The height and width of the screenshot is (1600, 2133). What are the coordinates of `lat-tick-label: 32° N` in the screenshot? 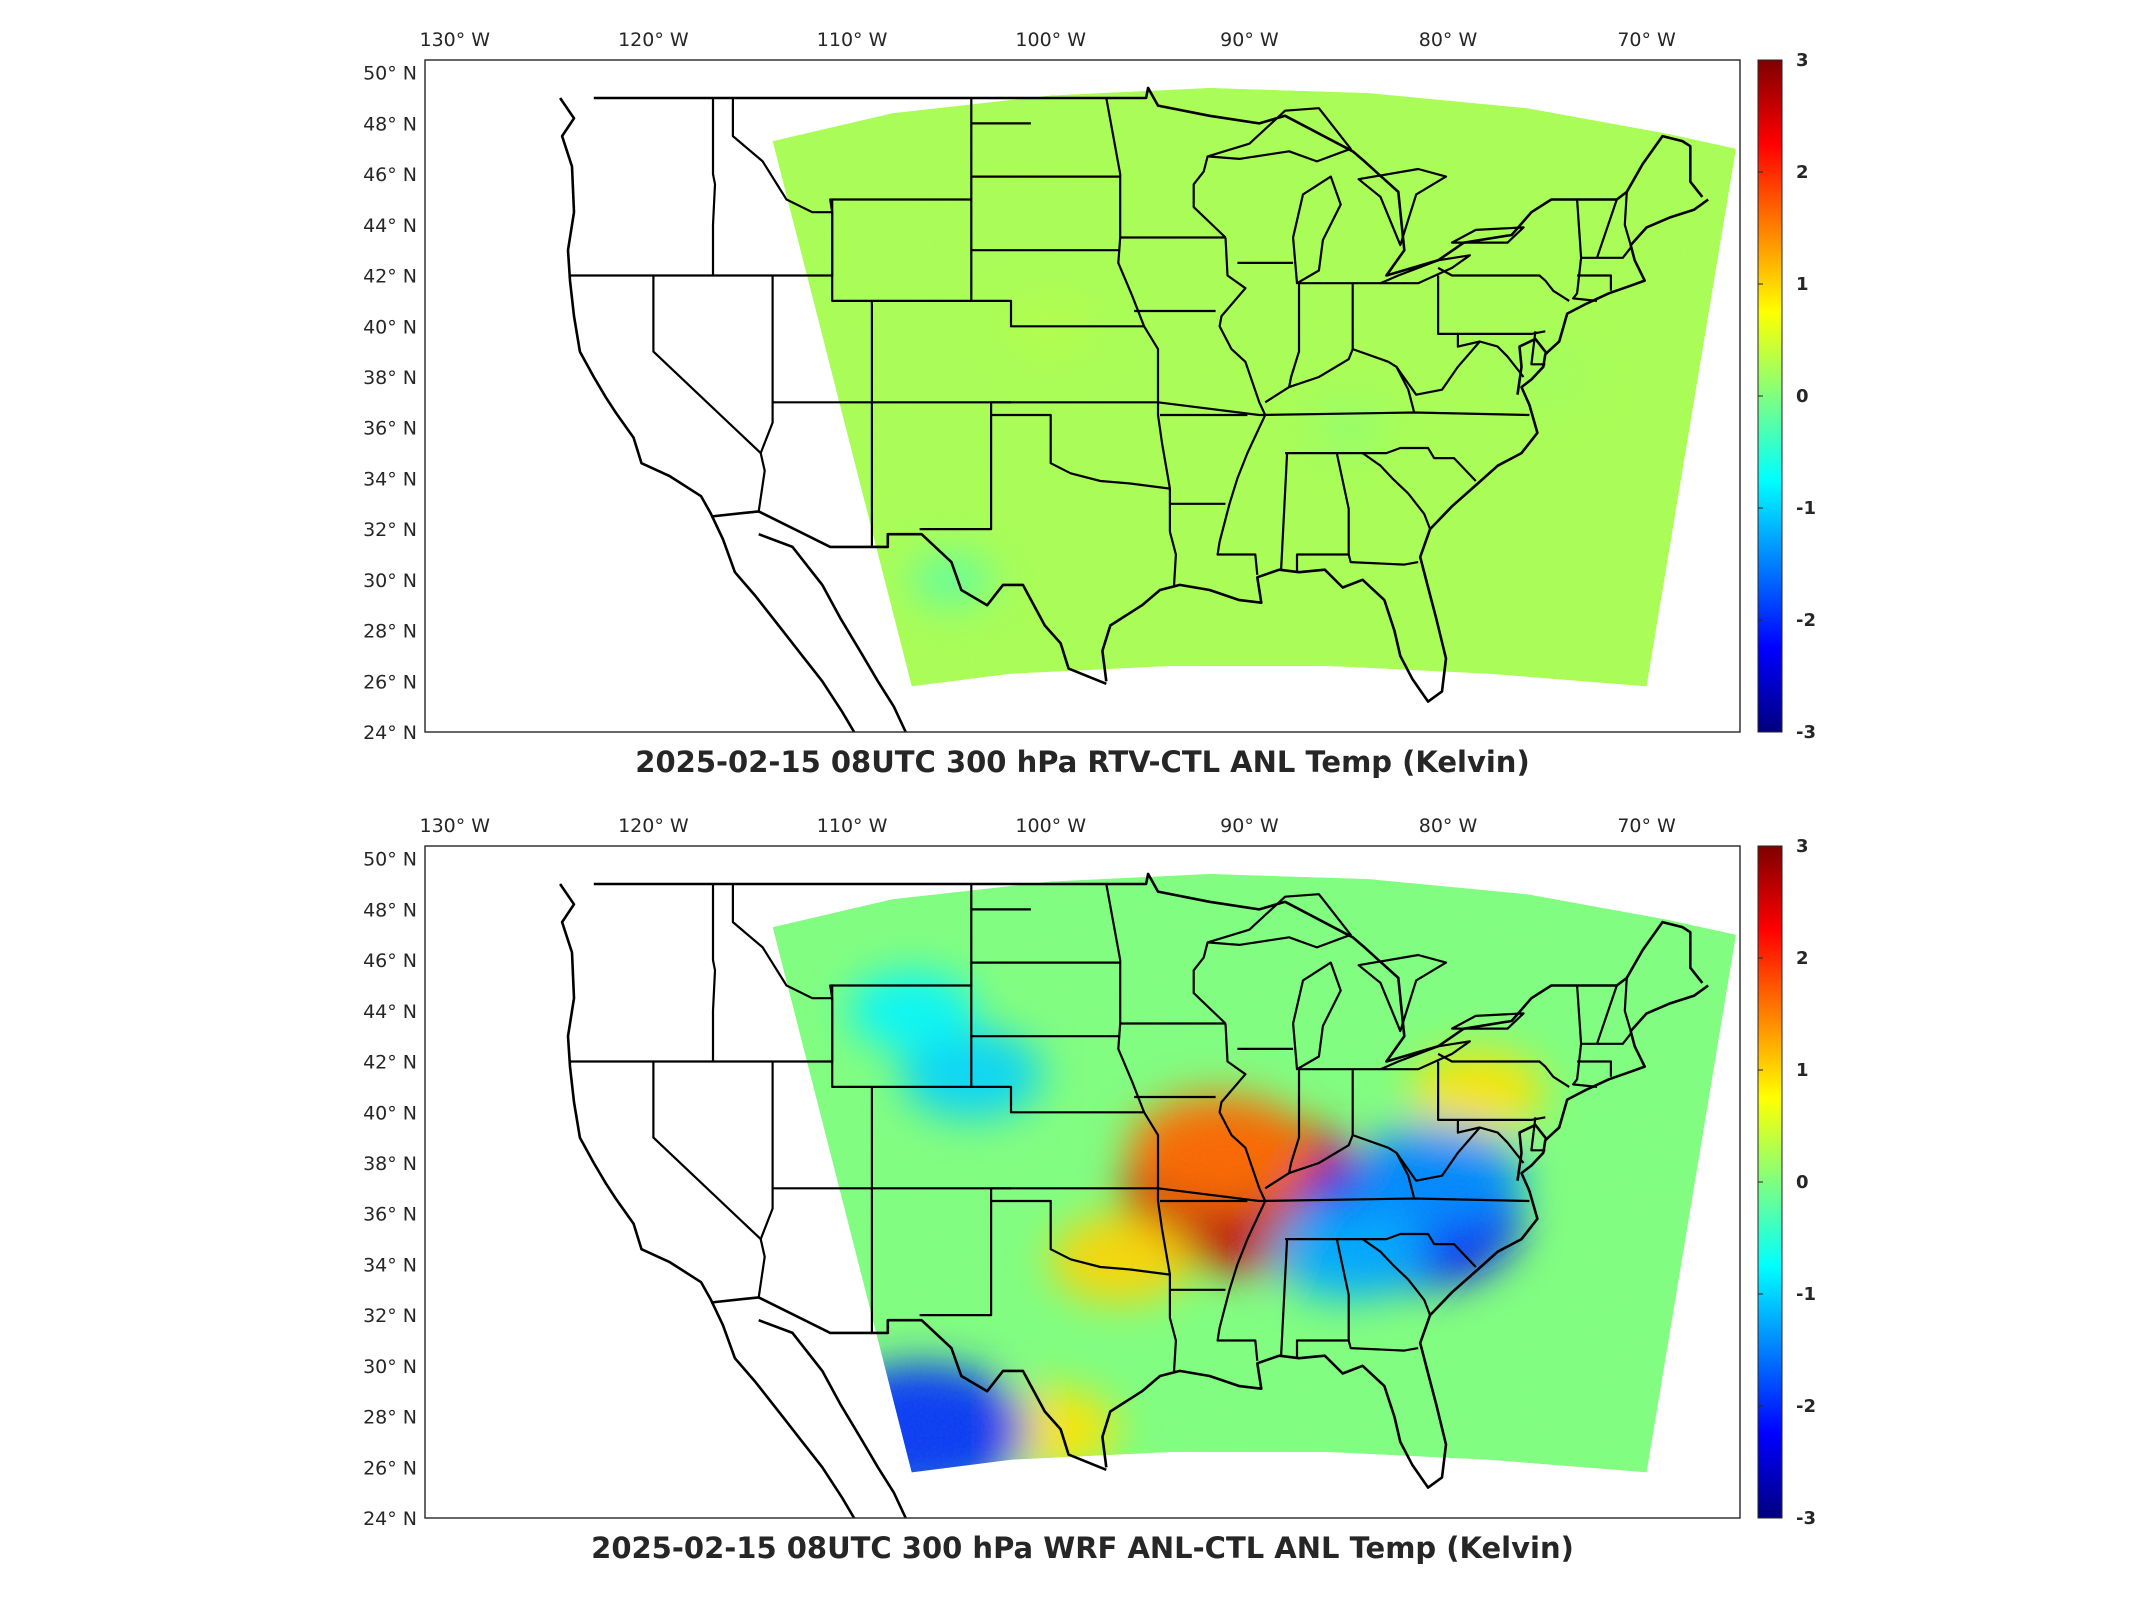 It's located at (390, 530).